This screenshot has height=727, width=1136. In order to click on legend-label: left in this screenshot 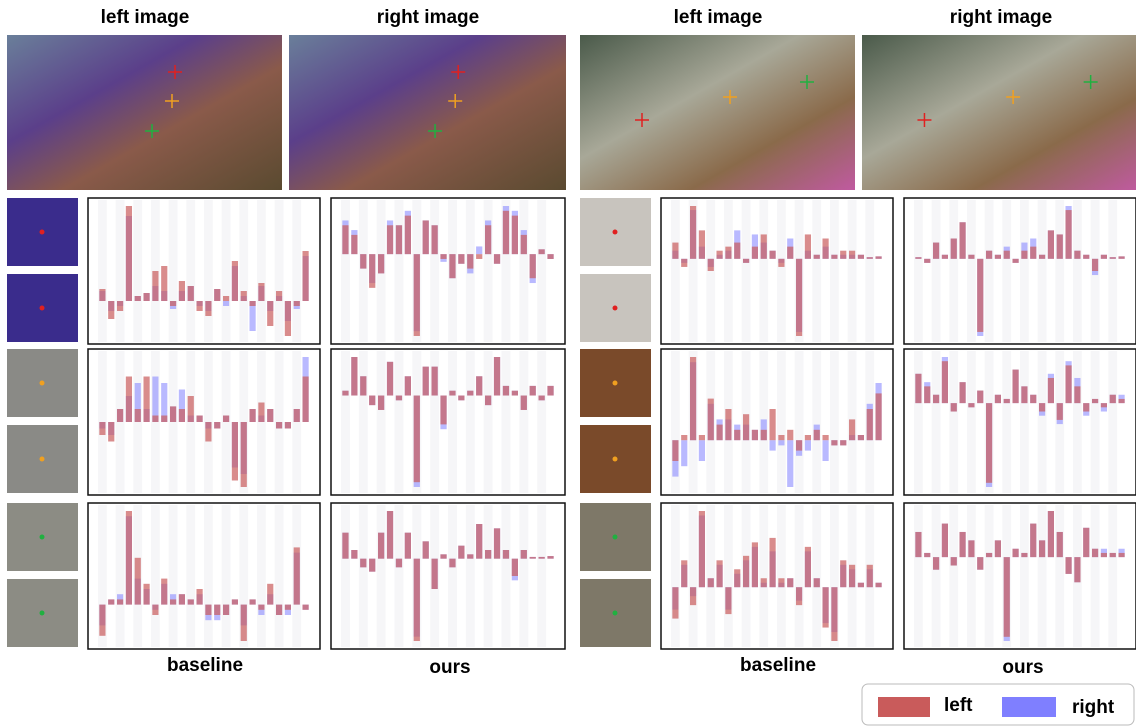, I will do `click(958, 705)`.